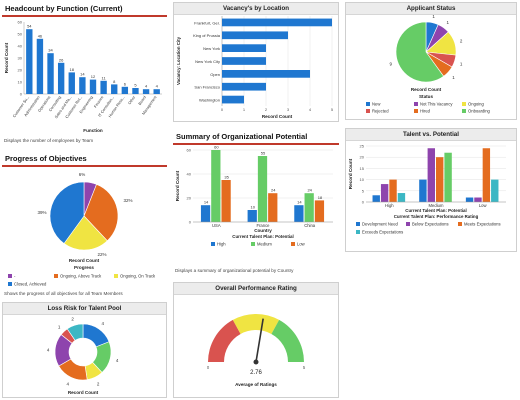 The width and height of the screenshot is (520, 400). What do you see at coordinates (301, 244) in the screenshot?
I see `legend-label: Low` at bounding box center [301, 244].